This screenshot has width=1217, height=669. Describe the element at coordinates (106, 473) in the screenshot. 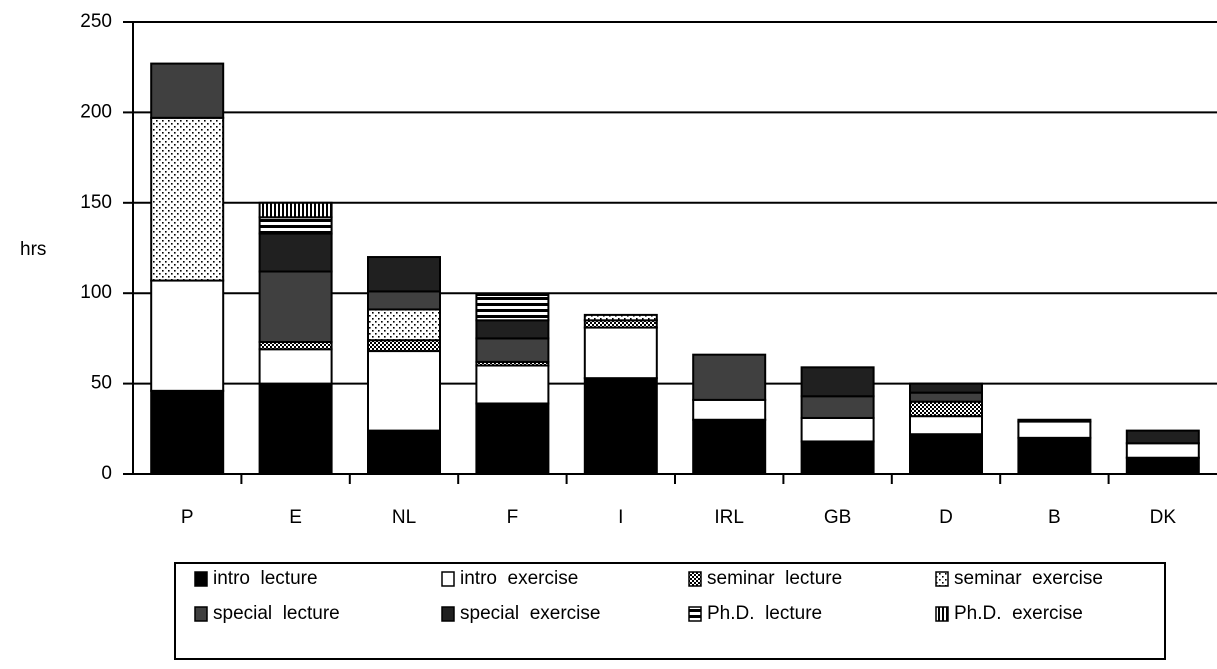

I see `y-tick-label: 0` at that location.